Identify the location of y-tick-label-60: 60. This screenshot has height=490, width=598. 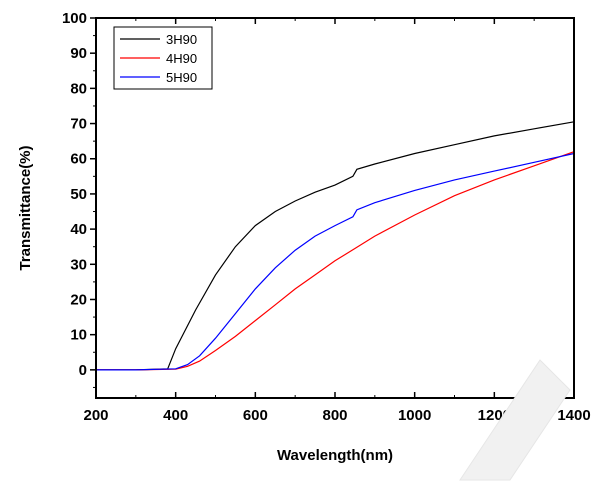
(78, 159).